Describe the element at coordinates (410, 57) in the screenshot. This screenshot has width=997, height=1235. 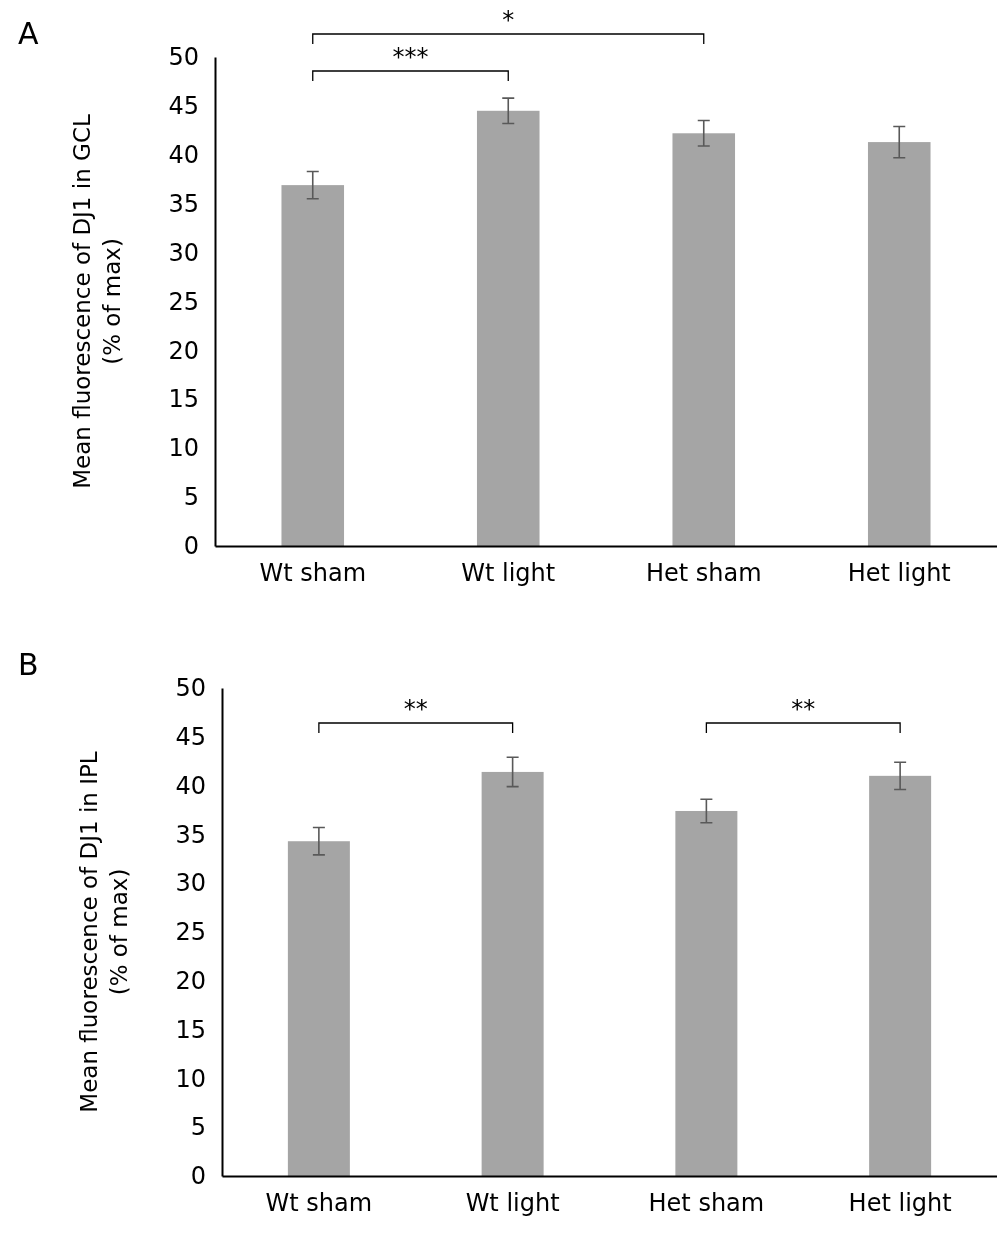
I see `annotation: ***` at that location.